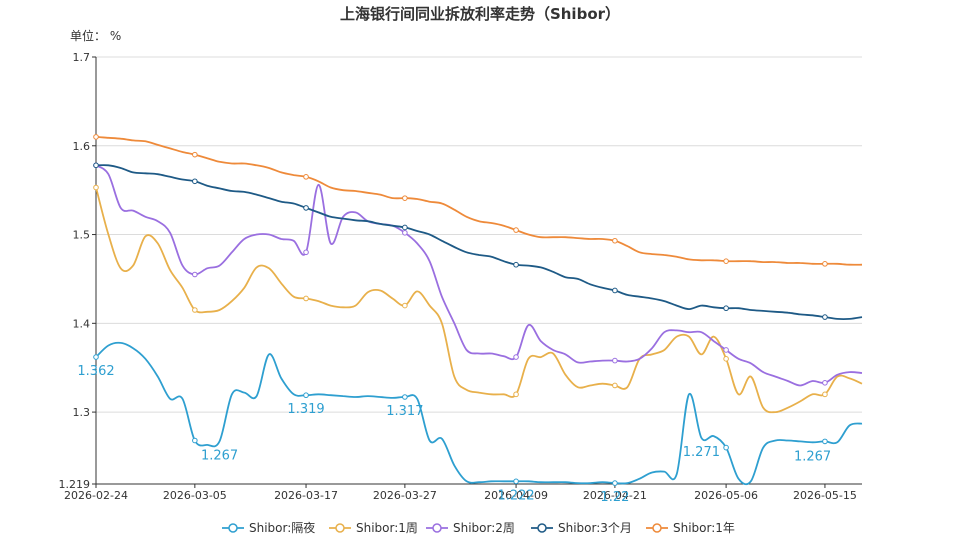 This screenshot has height=540, width=959. What do you see at coordinates (701, 452) in the screenshot?
I see `data-label: 1.271` at bounding box center [701, 452].